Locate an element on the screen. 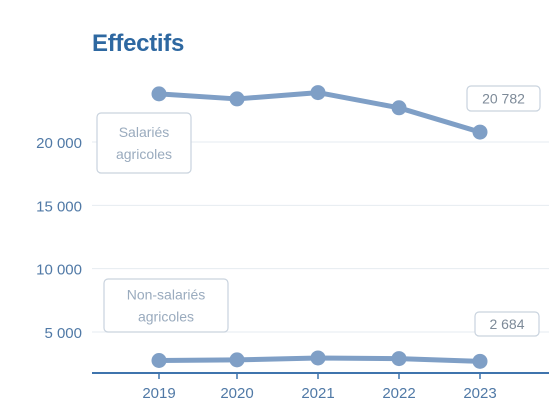  x-tick-label: 2020 is located at coordinates (236, 393).